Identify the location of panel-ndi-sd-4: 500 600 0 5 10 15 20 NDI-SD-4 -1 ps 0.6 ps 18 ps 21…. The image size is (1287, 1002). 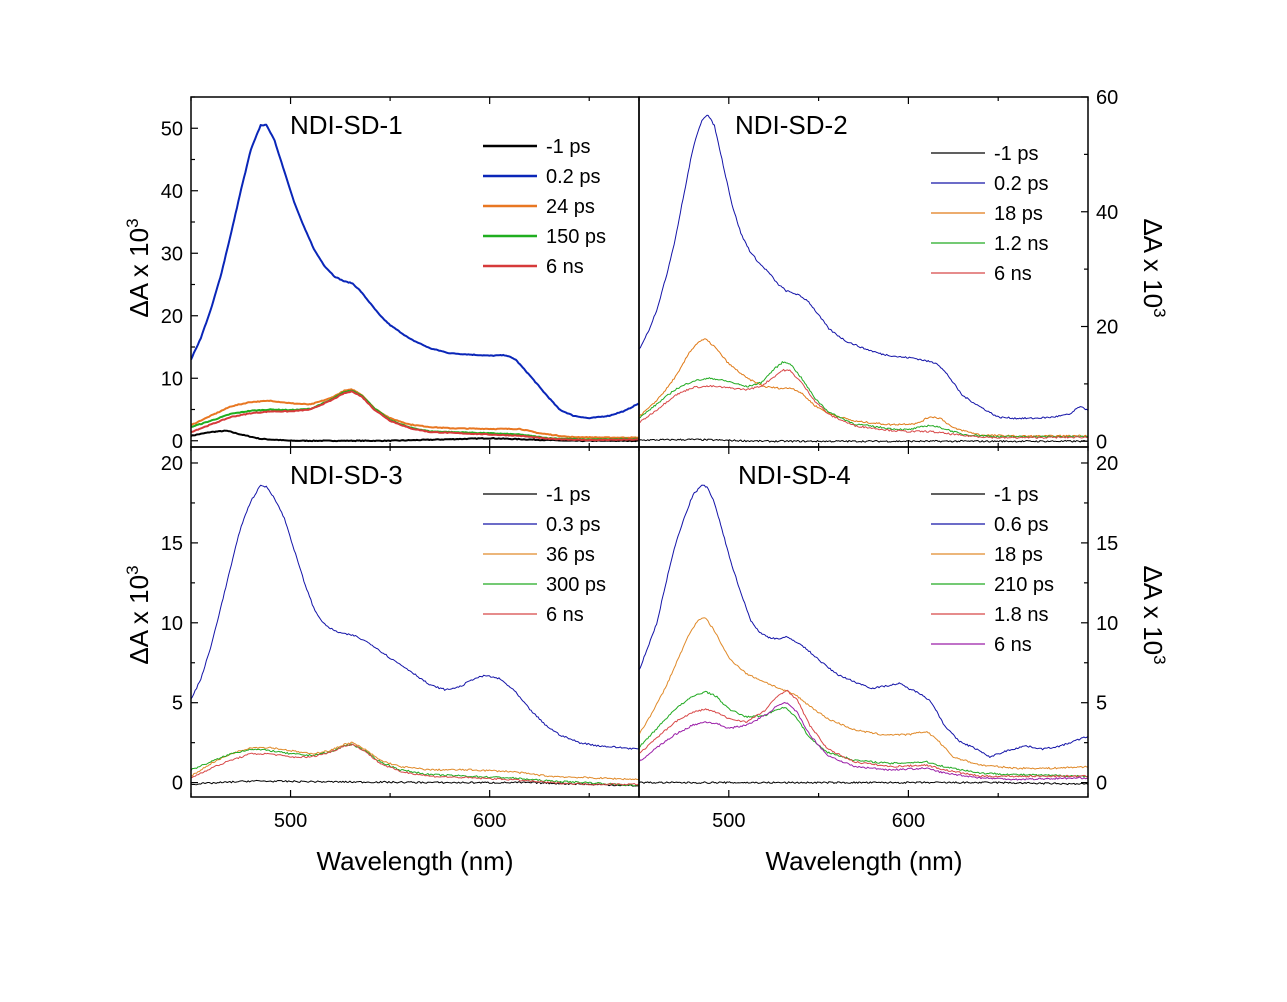
(878, 639).